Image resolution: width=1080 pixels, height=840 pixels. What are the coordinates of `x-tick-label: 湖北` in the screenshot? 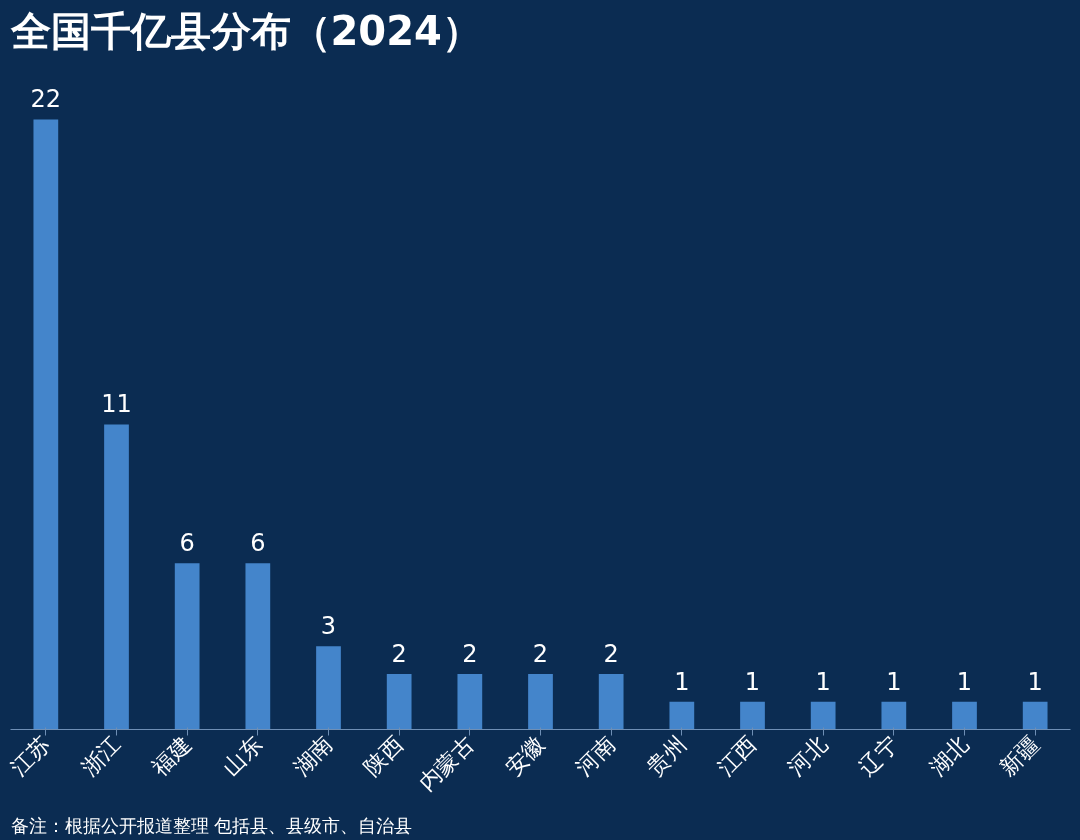 It's located at (949, 756).